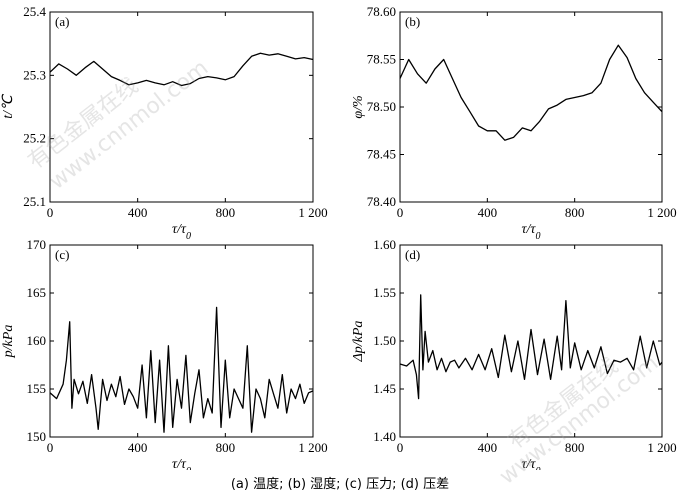  I want to click on panel-c-series-line, so click(181, 369).